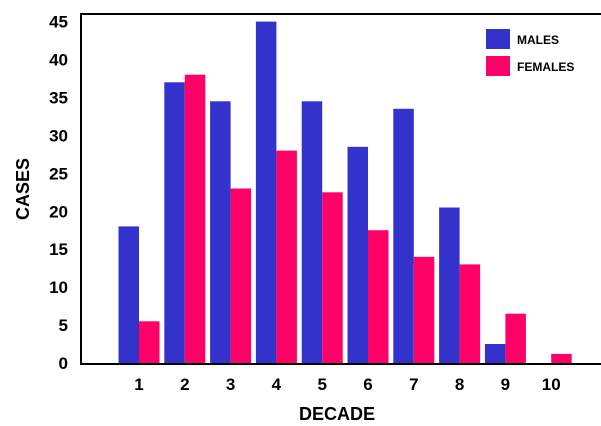  What do you see at coordinates (498, 66) in the screenshot?
I see `legend-swatch-females` at bounding box center [498, 66].